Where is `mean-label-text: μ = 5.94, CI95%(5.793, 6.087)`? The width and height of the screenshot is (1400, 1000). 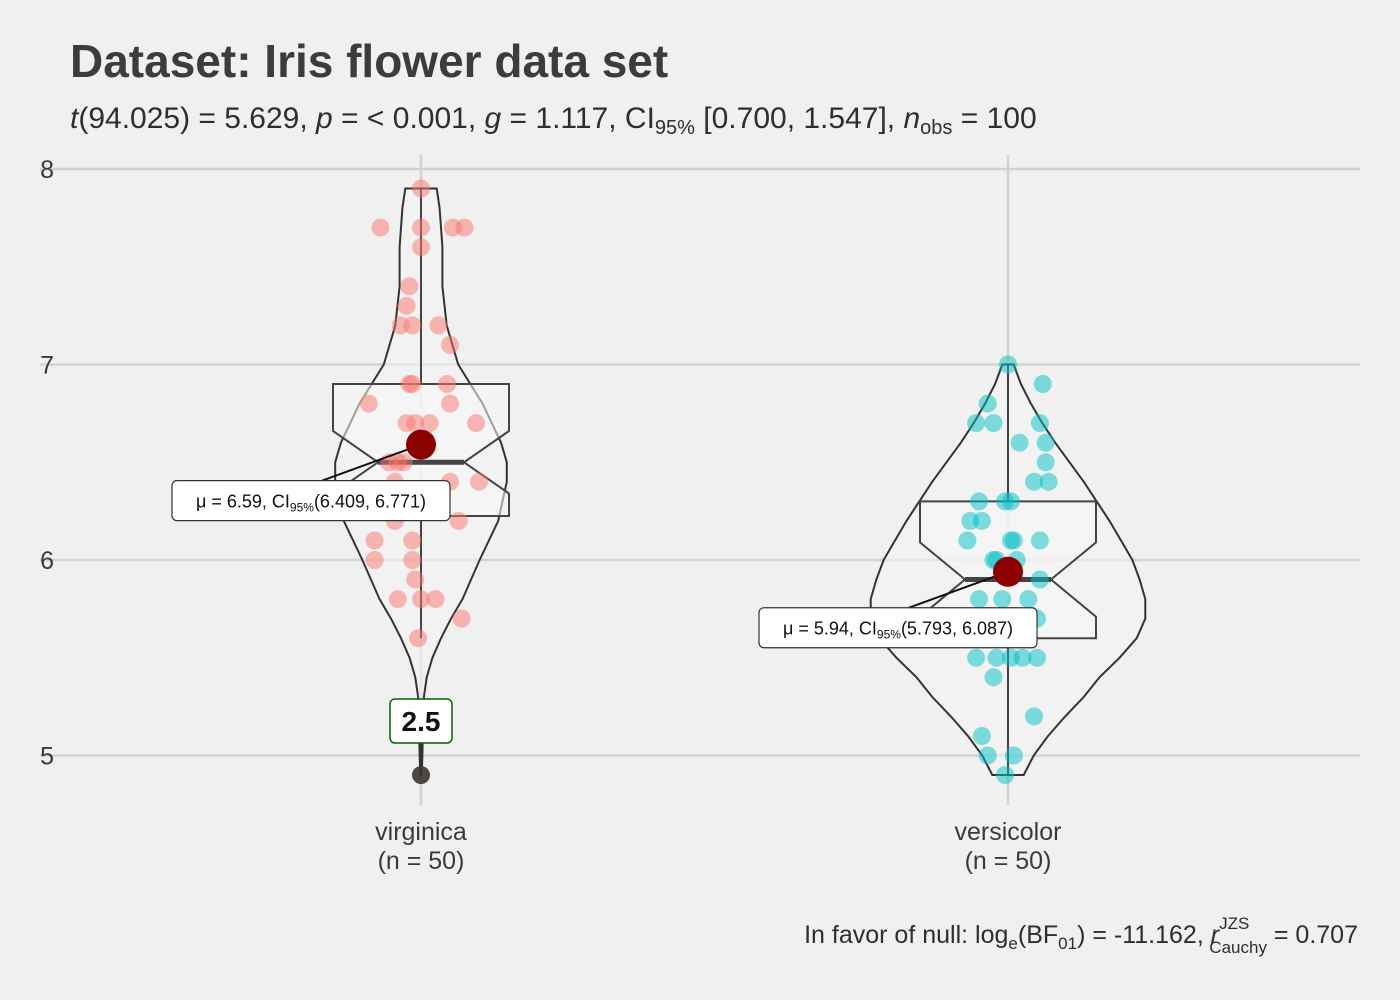 mean-label-text: μ = 5.94, CI95%(5.793, 6.087) is located at coordinates (898, 630).